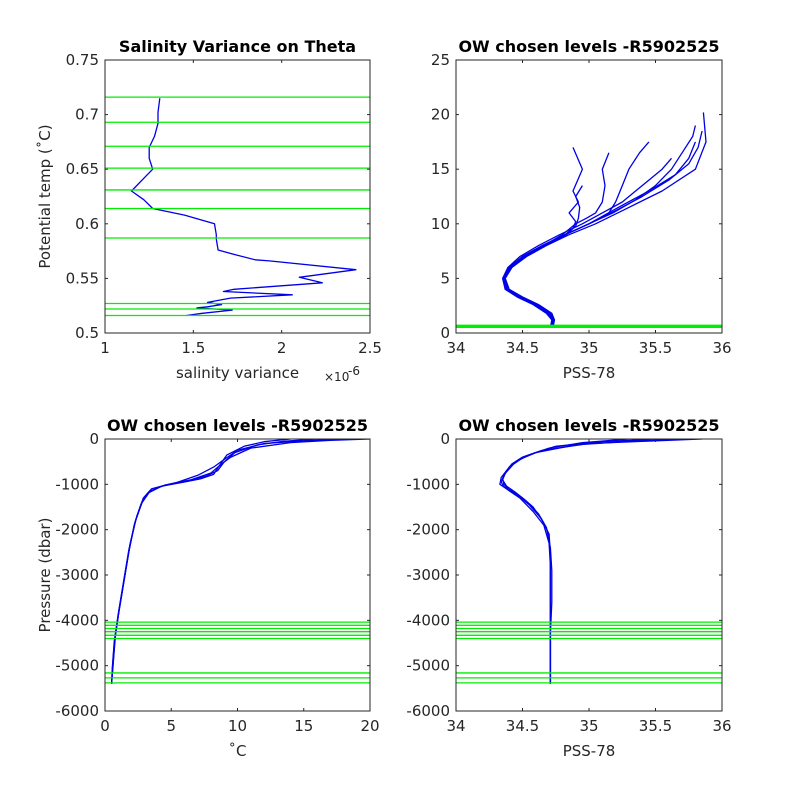  I want to click on p1-ytick-label: 0.6, so click(87, 224).